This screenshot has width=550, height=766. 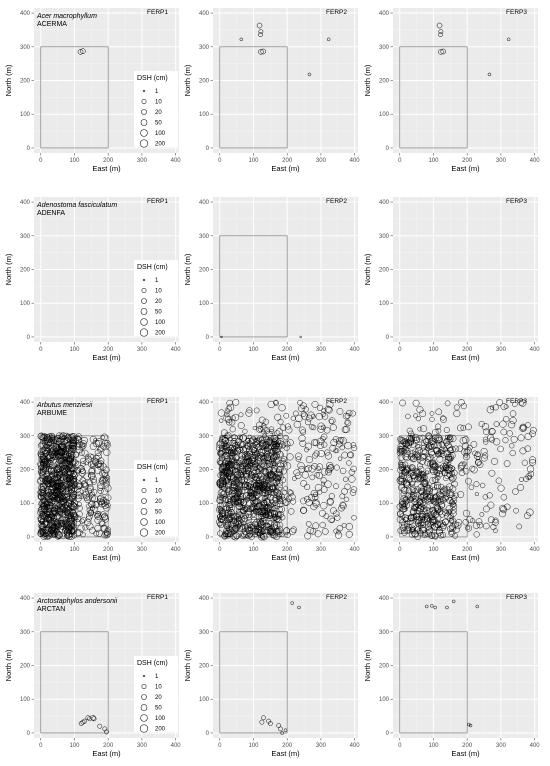 What do you see at coordinates (160, 334) in the screenshot?
I see `legend-label: 200` at bounding box center [160, 334].